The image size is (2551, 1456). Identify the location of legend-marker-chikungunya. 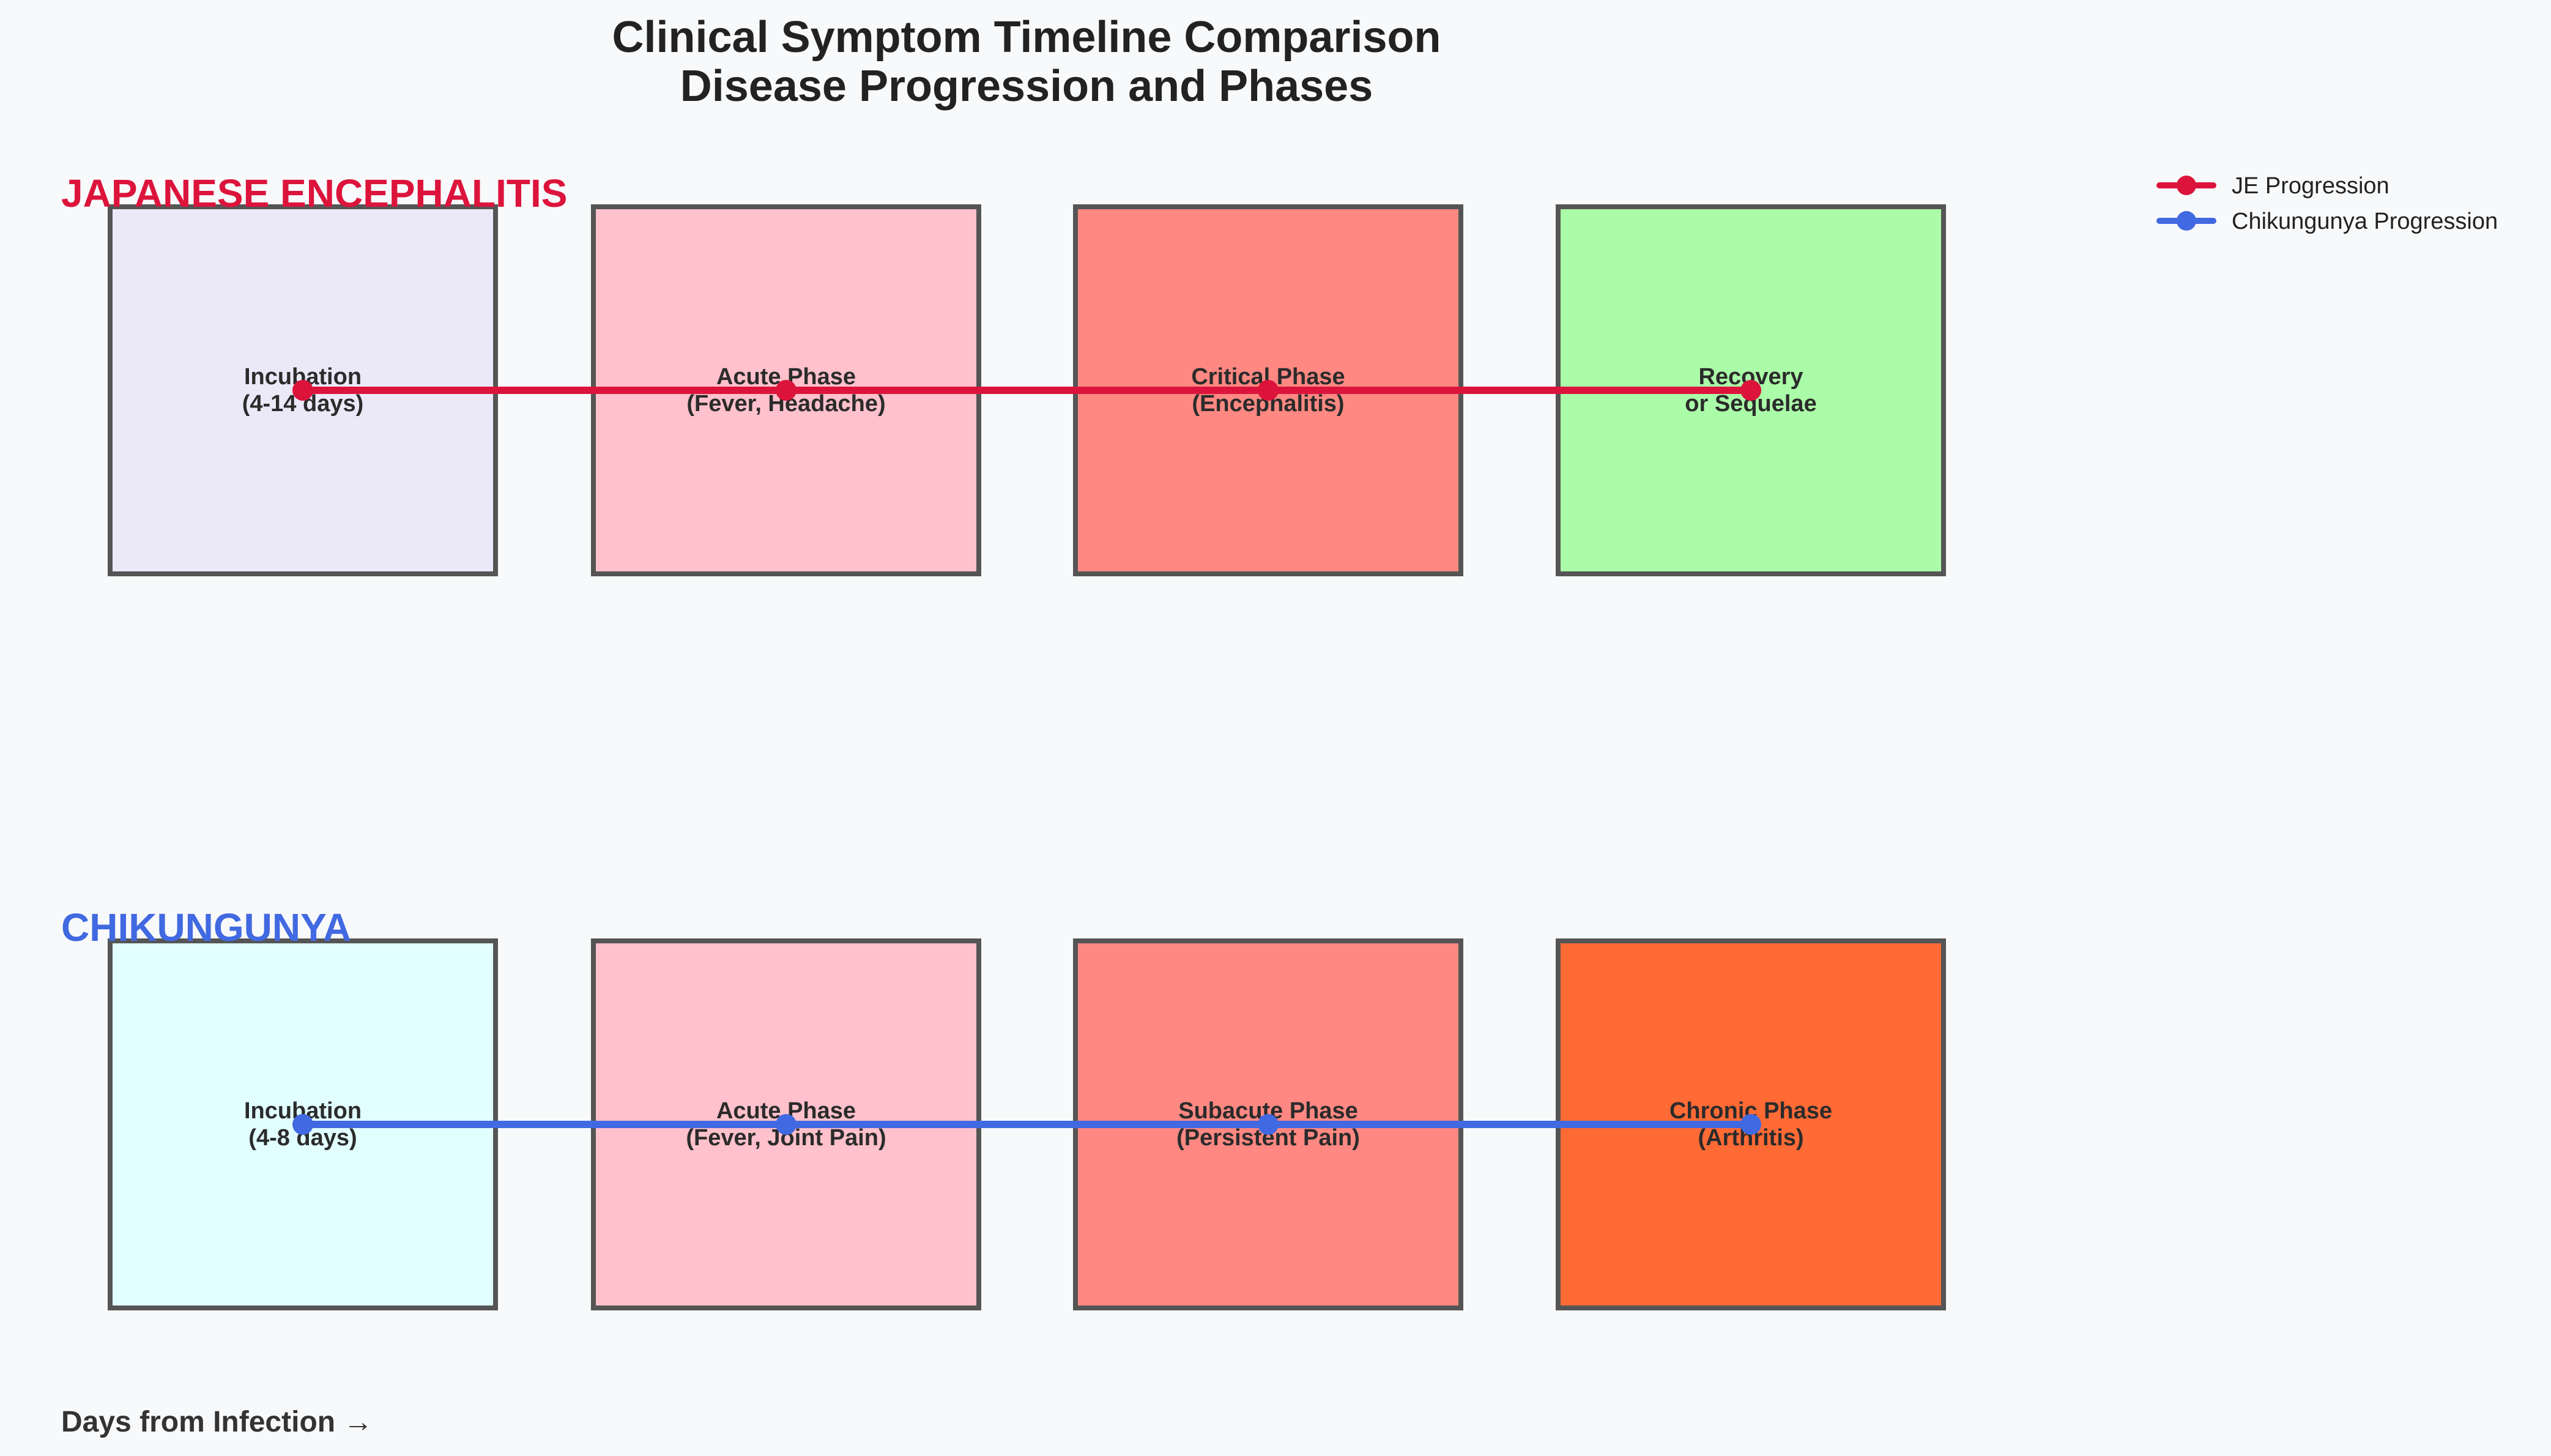
(2186, 221).